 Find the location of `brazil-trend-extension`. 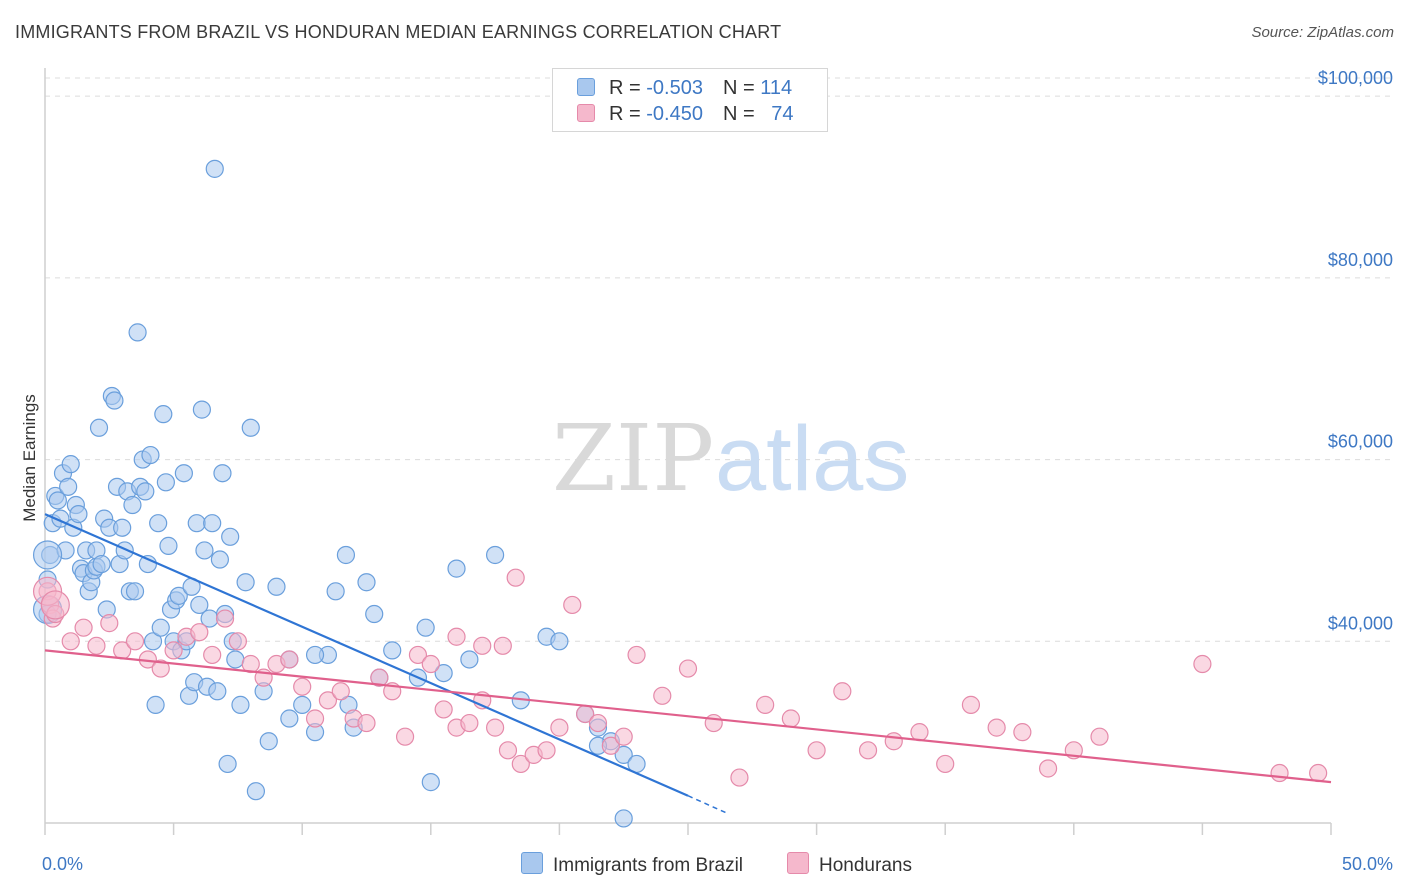

brazil-trend-extension is located at coordinates (707, 804).